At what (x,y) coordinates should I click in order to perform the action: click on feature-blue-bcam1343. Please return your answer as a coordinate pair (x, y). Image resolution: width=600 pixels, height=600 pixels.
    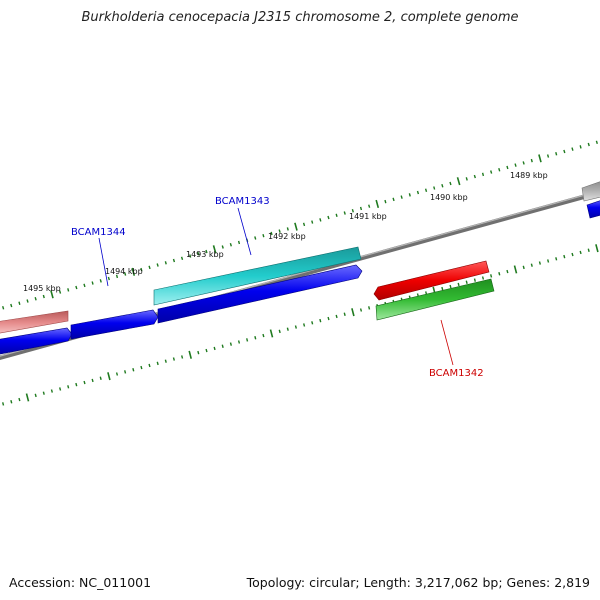
    Looking at the image, I should click on (260, 294).